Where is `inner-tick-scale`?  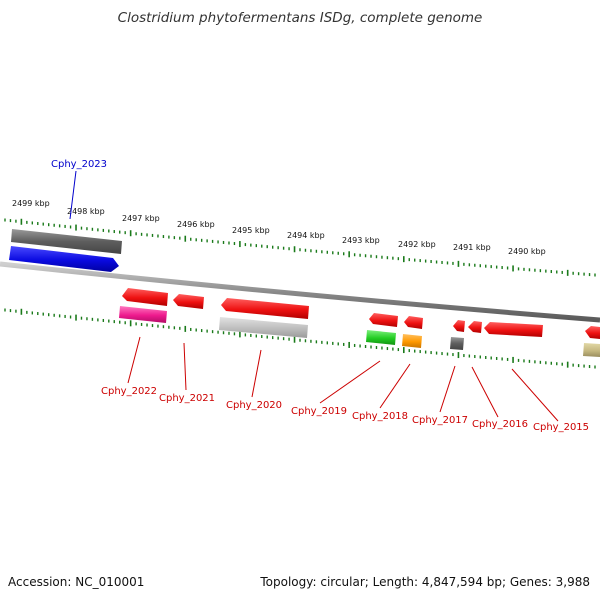 inner-tick-scale is located at coordinates (300, 338).